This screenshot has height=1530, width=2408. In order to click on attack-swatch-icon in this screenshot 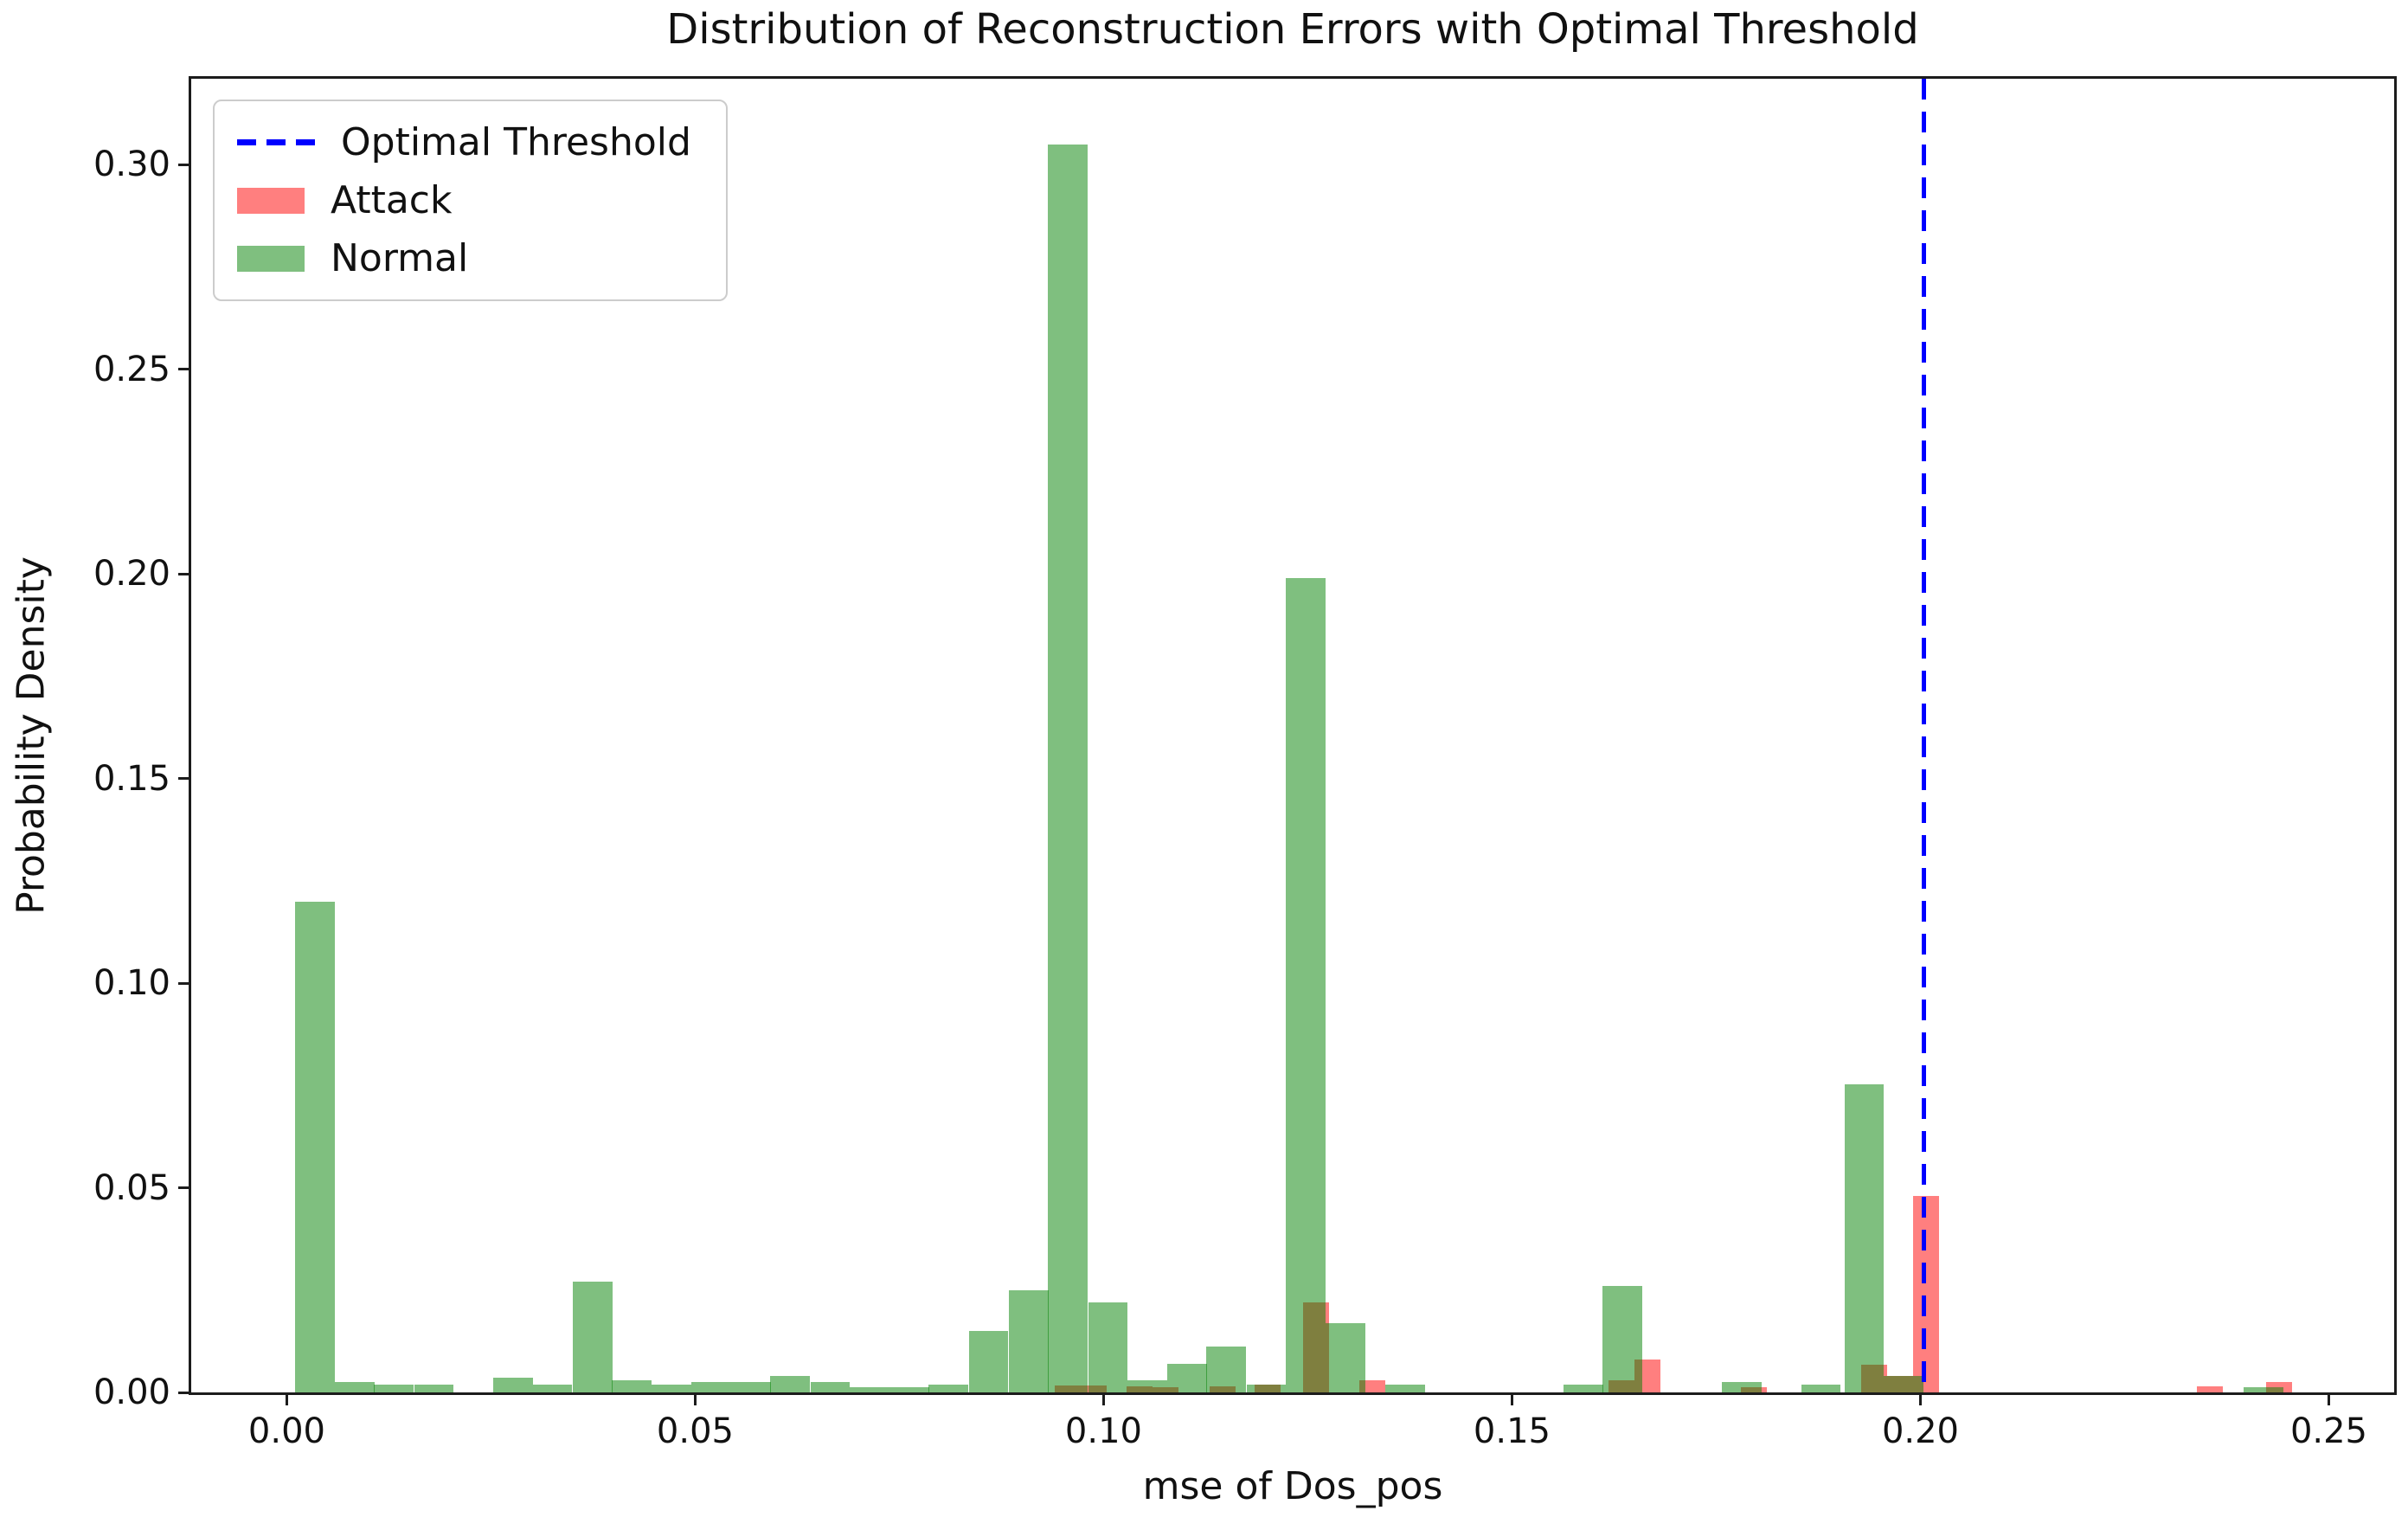, I will do `click(271, 200)`.